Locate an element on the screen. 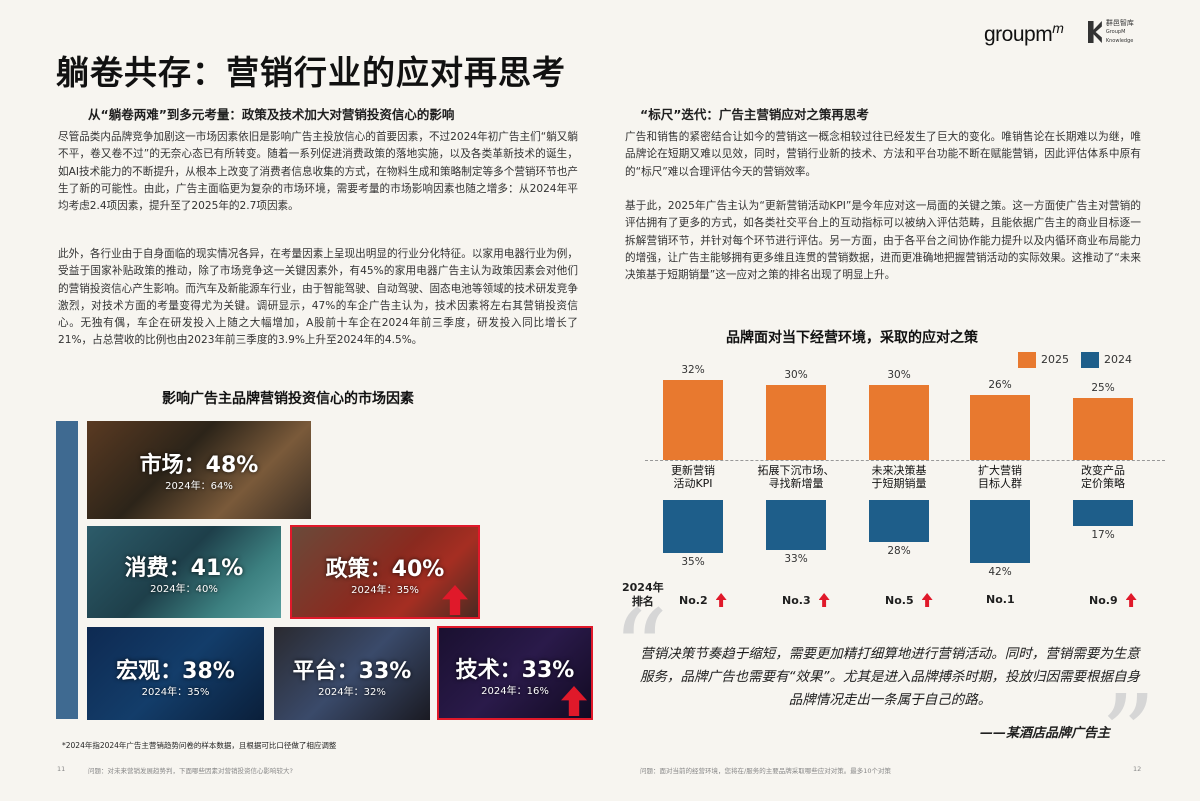  legend-swatch-2025 is located at coordinates (1027, 360).